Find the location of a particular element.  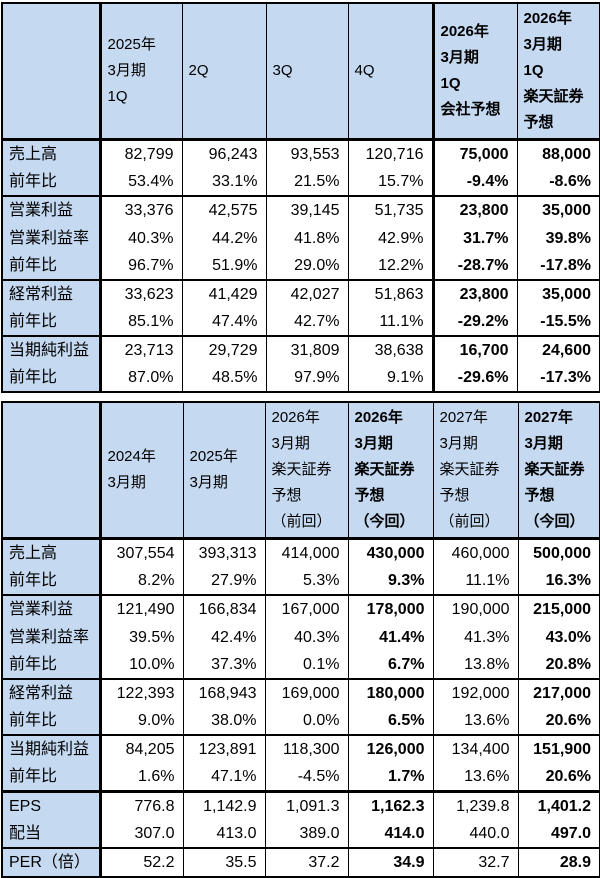

value-cell: 126,000 is located at coordinates (390, 748).